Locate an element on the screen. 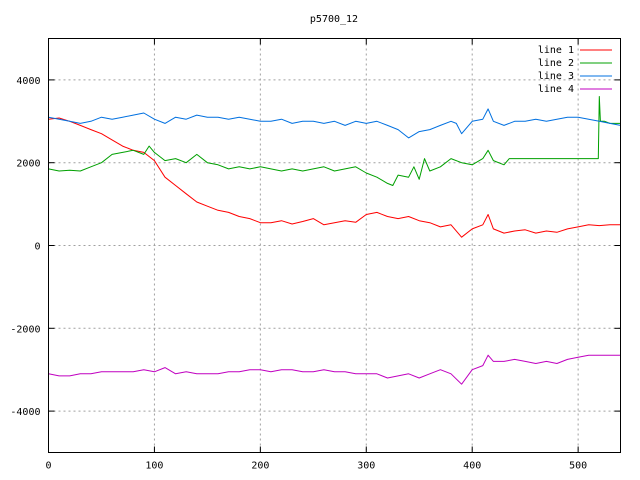  y-tick-label: 4000 is located at coordinates (28, 81).